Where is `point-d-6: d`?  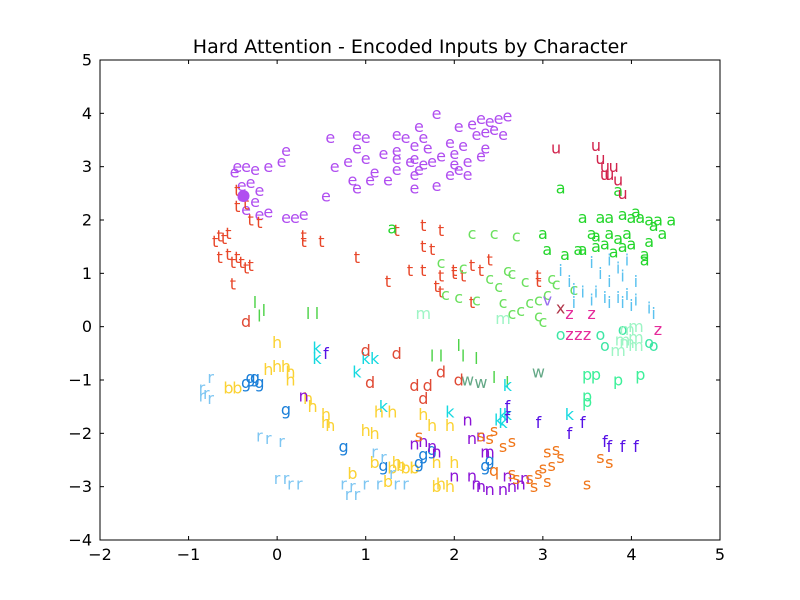 point-d-6: d is located at coordinates (428, 385).